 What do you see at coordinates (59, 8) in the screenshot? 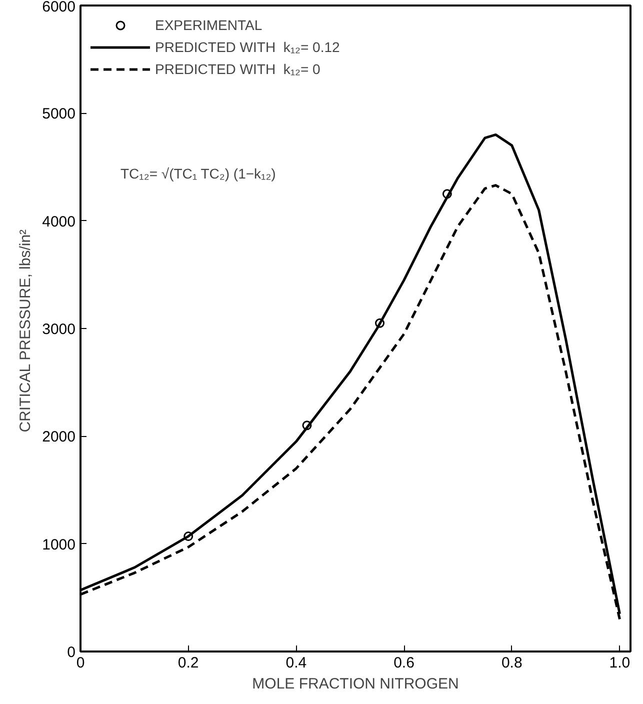
I see `y-tick-label: 6000` at bounding box center [59, 8].